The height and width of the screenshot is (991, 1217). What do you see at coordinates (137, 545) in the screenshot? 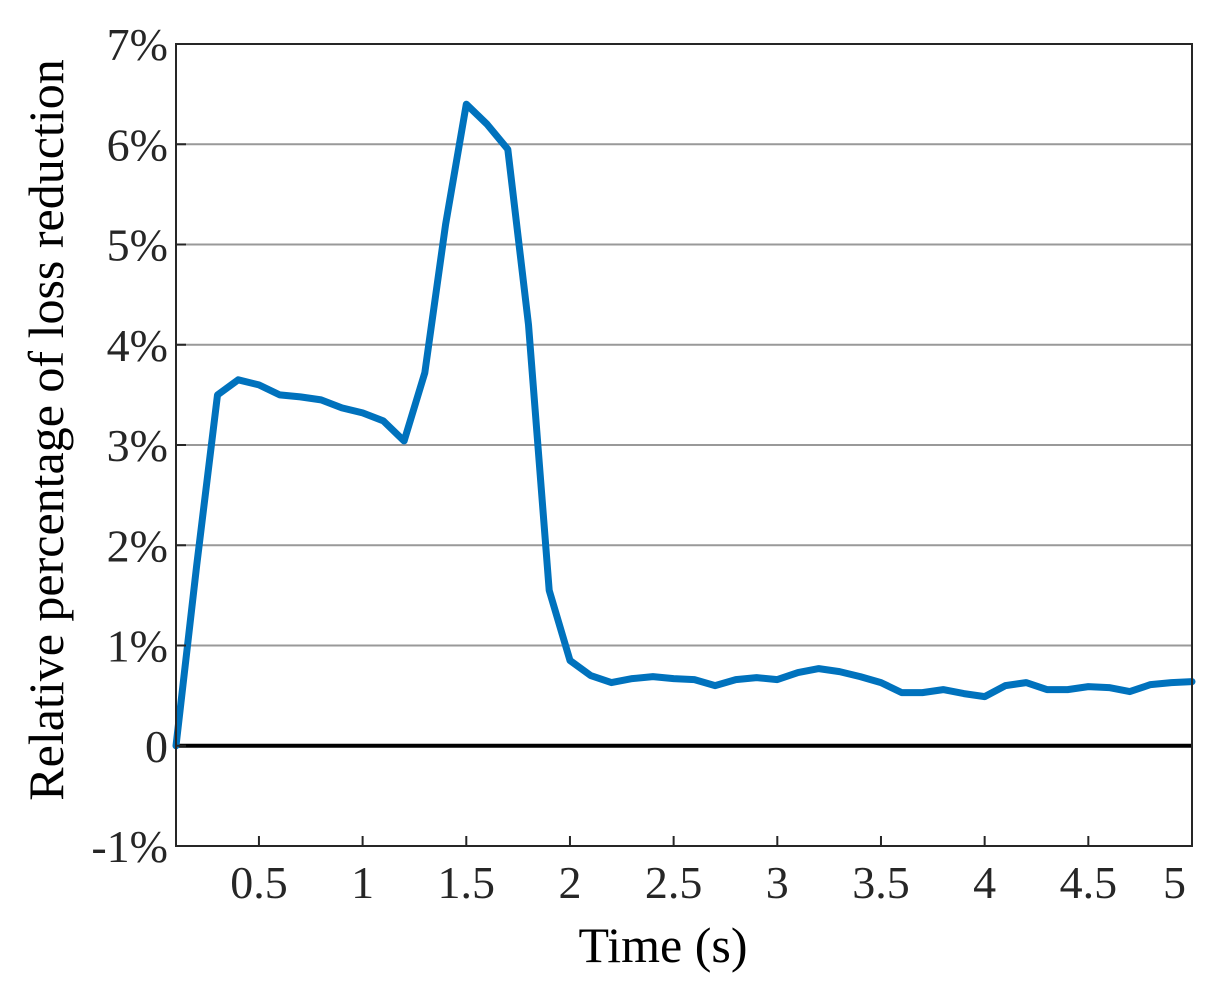
I see `y-tick-label: 2%` at bounding box center [137, 545].